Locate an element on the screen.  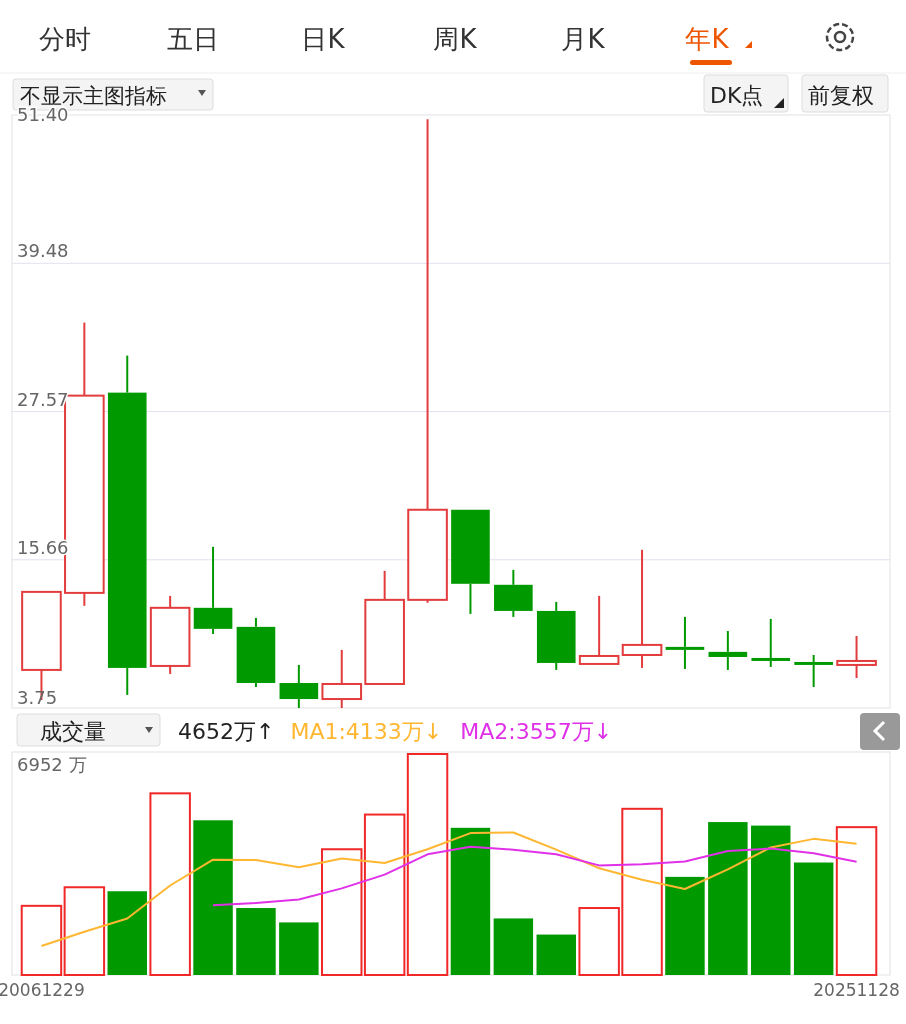
y-tick-label: 39.48 is located at coordinates (43, 251).